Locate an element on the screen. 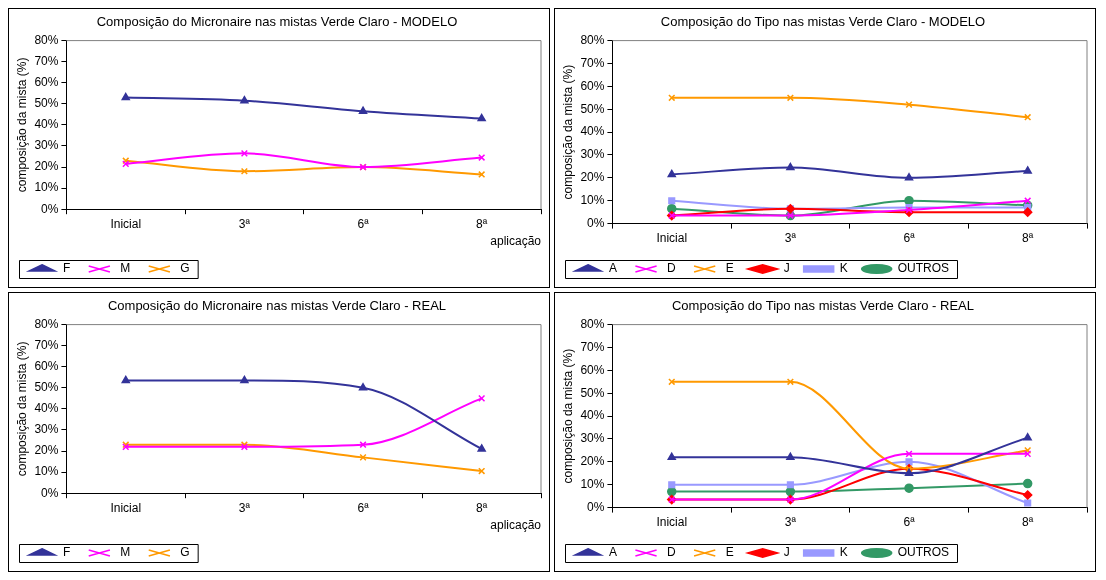  chart-title: Composição do Tipo nas mistas Verde Claro - REAL is located at coordinates (823, 306).